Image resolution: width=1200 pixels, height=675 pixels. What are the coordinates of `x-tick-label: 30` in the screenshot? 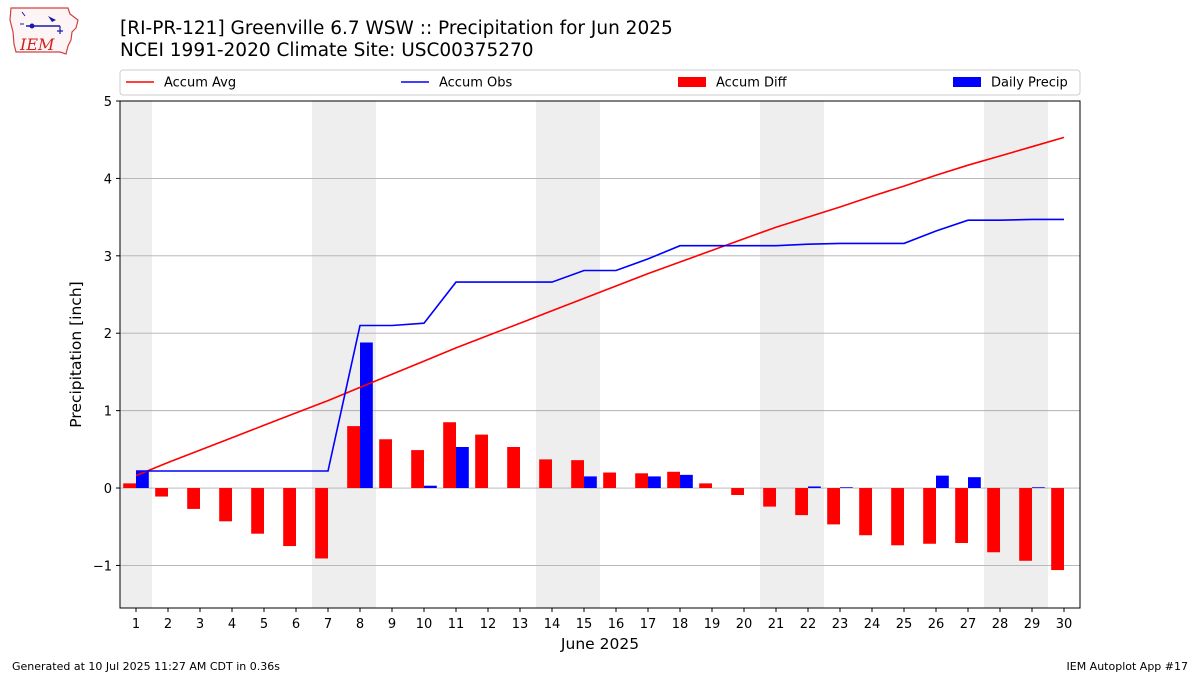 It's located at (1064, 624).